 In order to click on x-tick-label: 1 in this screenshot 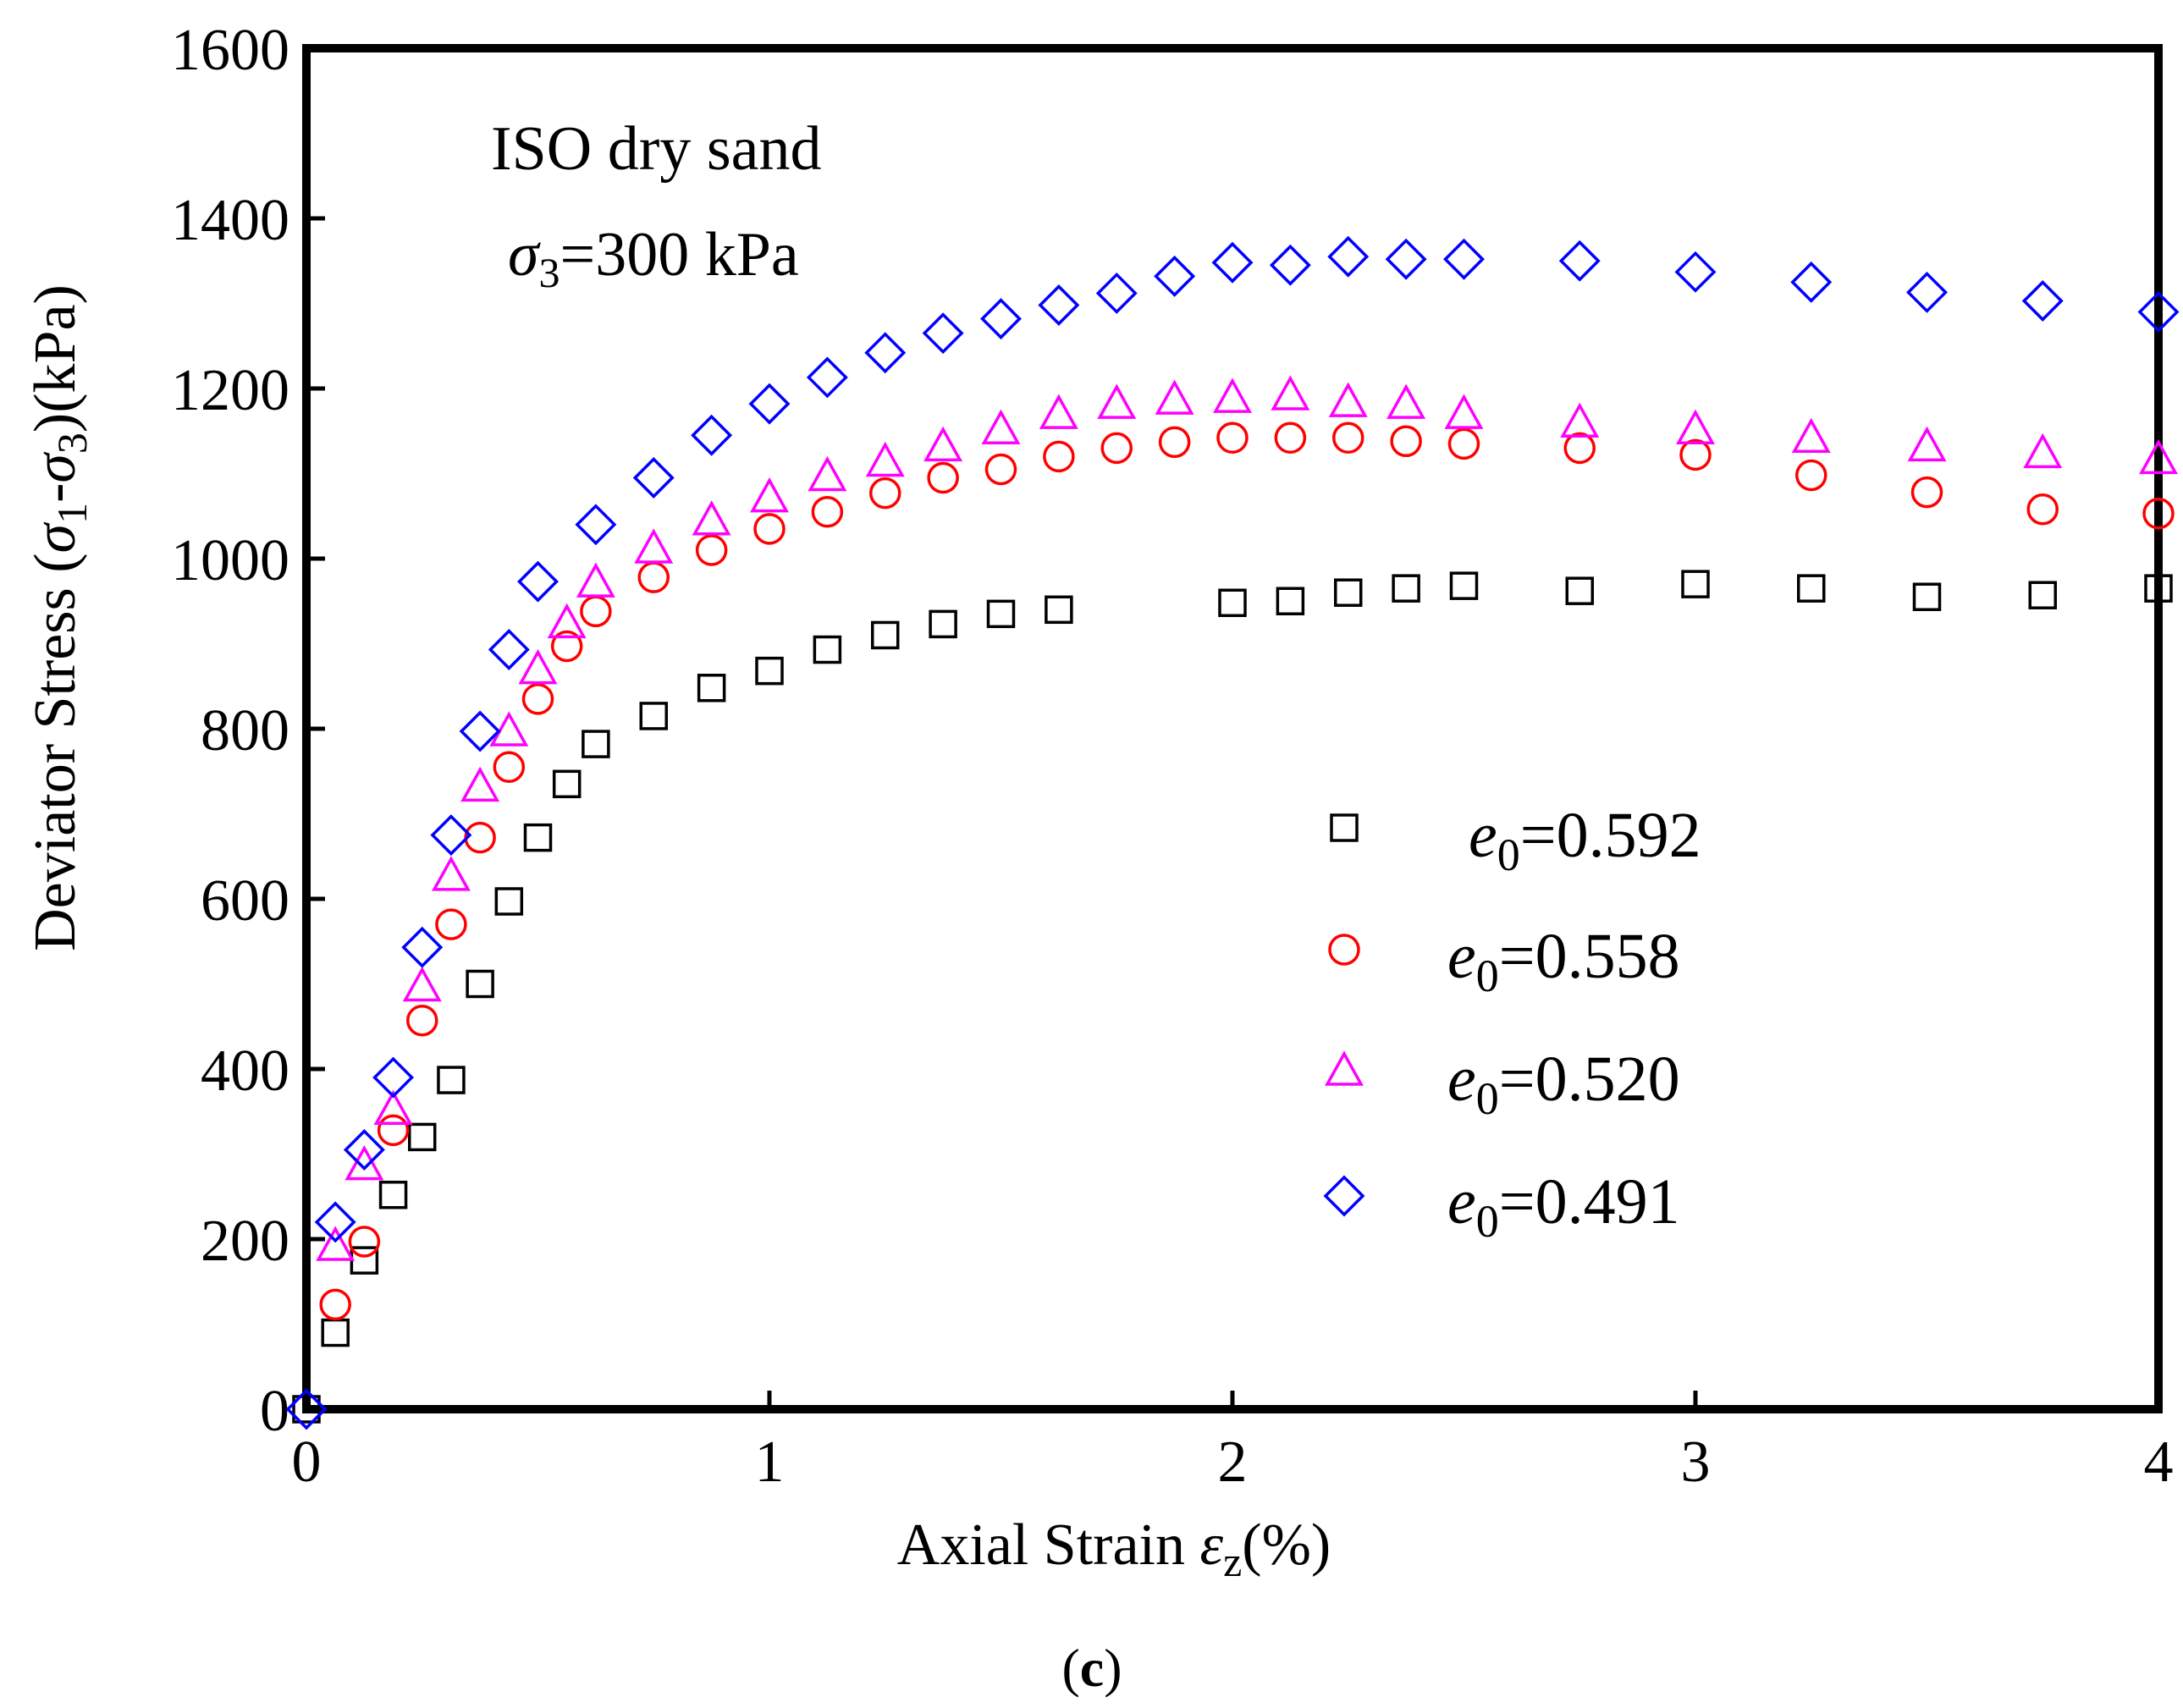, I will do `click(770, 1462)`.